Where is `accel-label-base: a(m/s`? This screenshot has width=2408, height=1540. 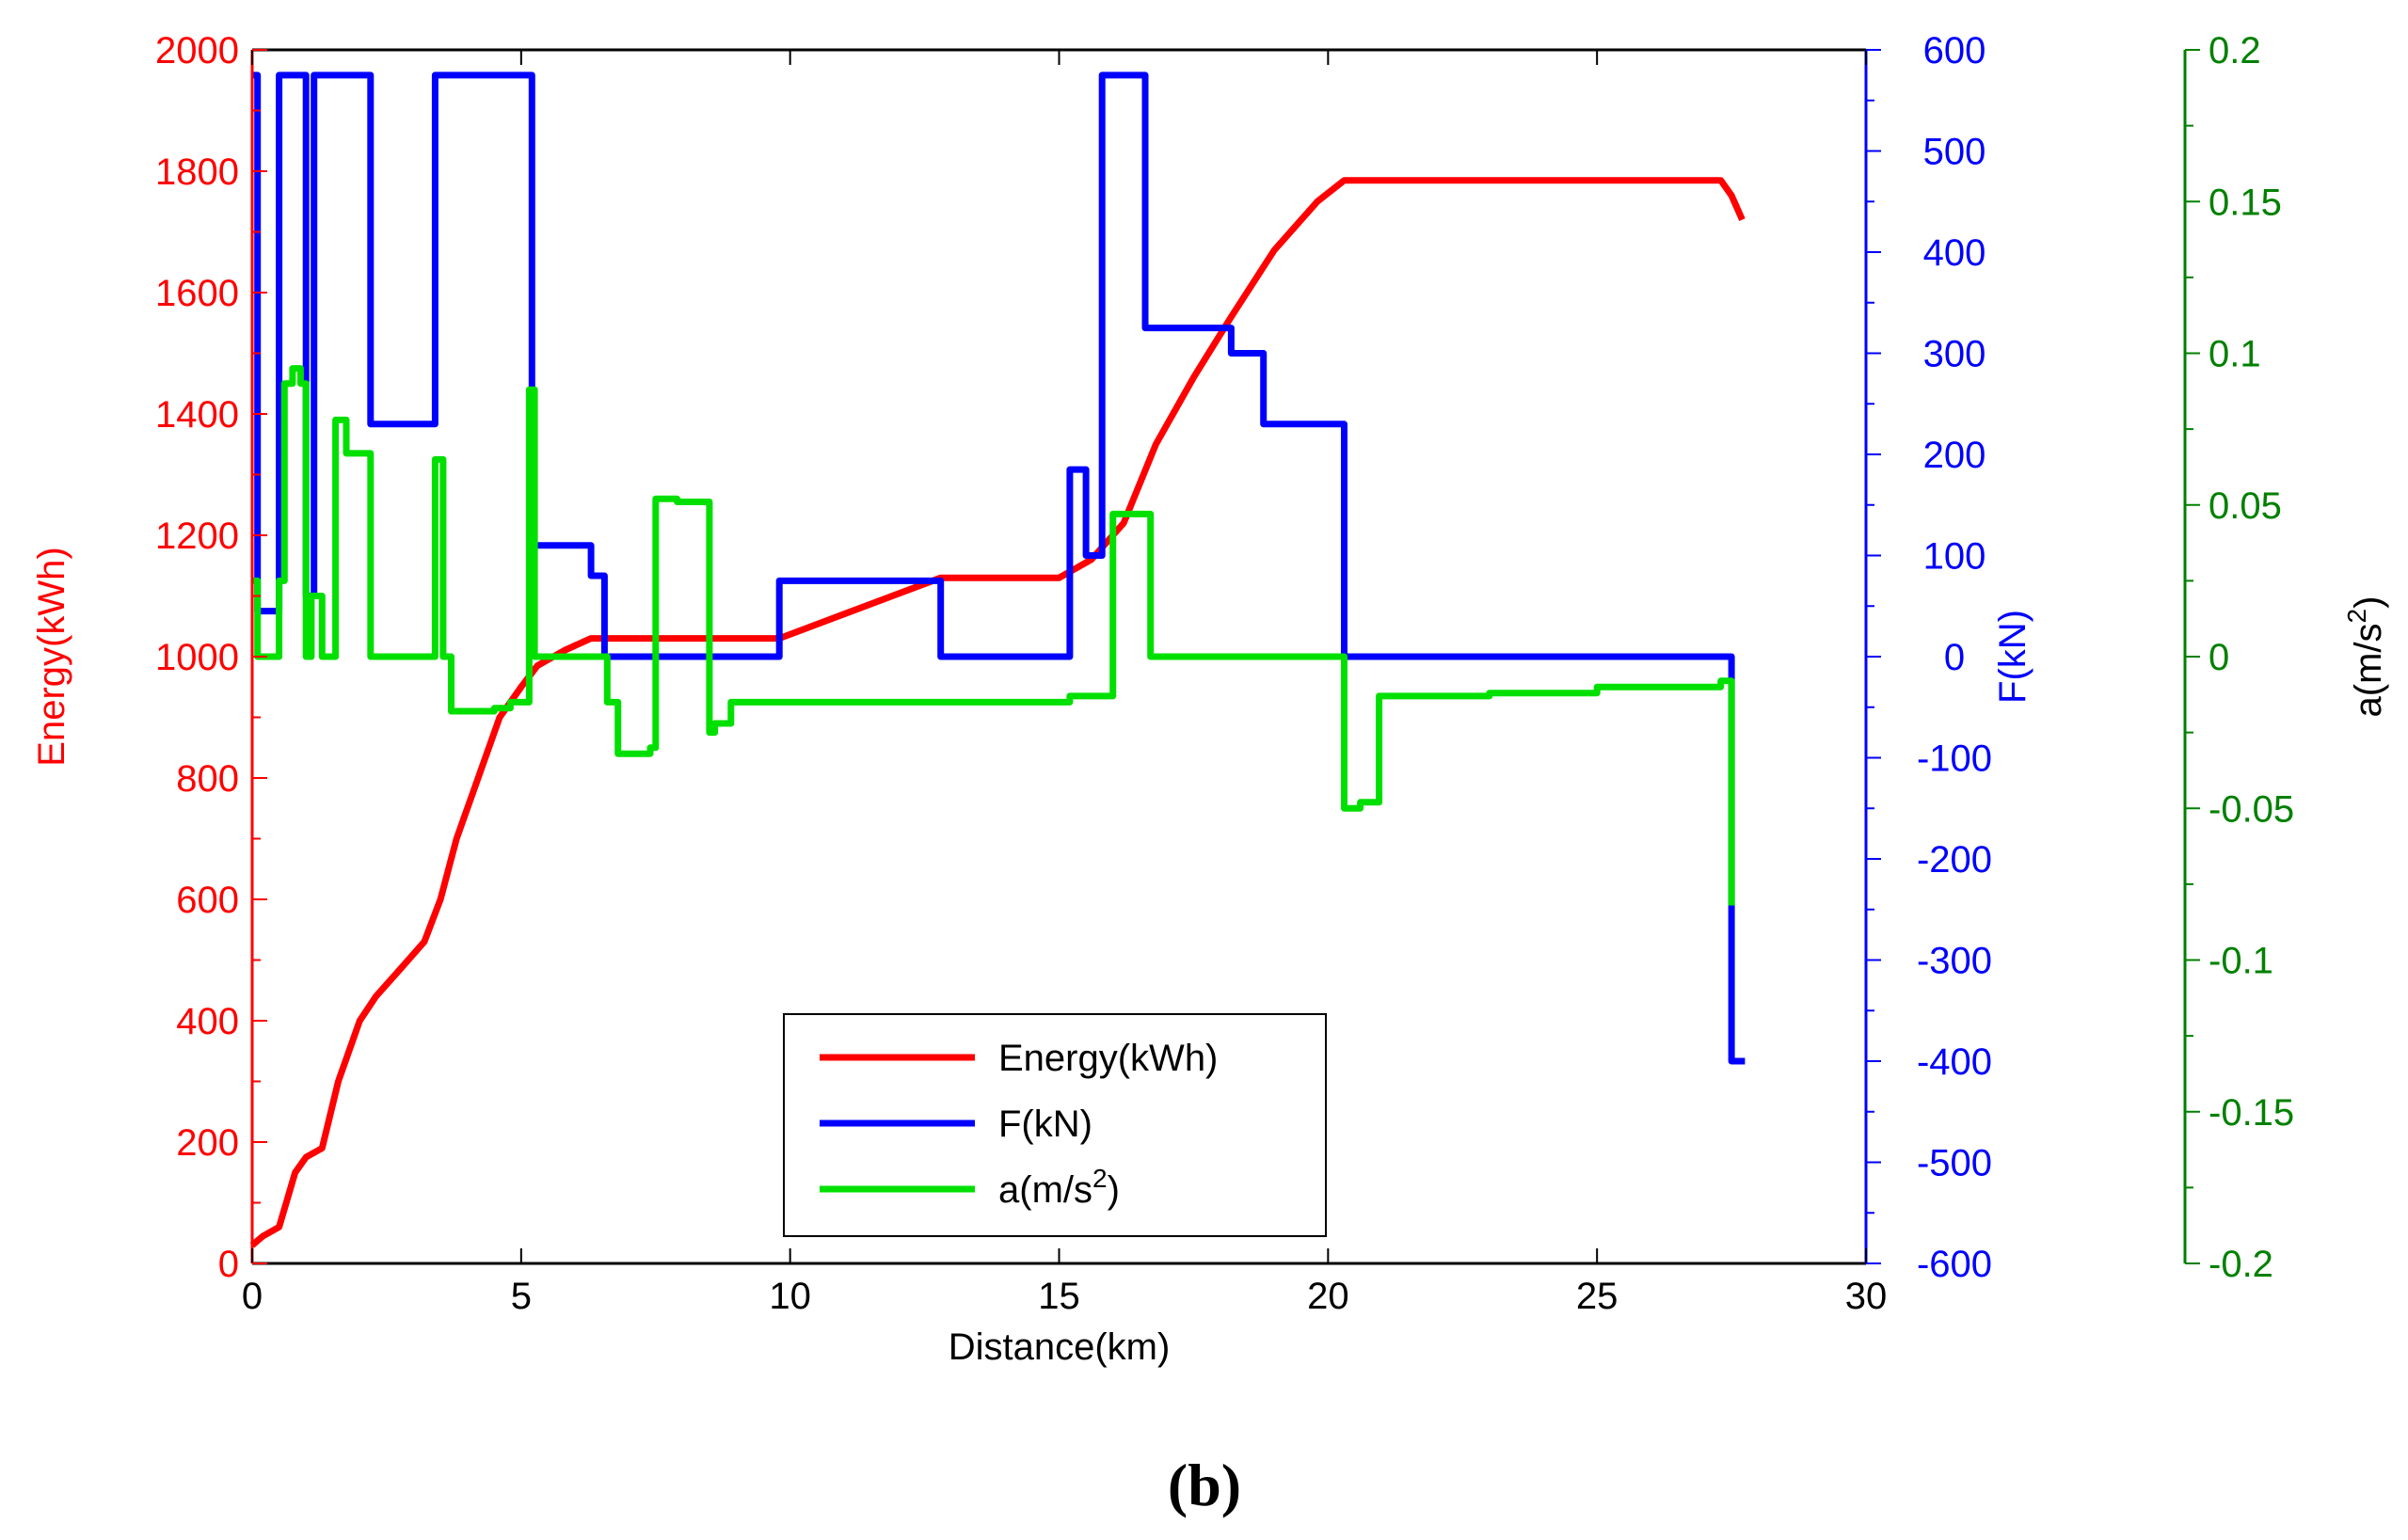 accel-label-base: a(m/s is located at coordinates (2368, 670).